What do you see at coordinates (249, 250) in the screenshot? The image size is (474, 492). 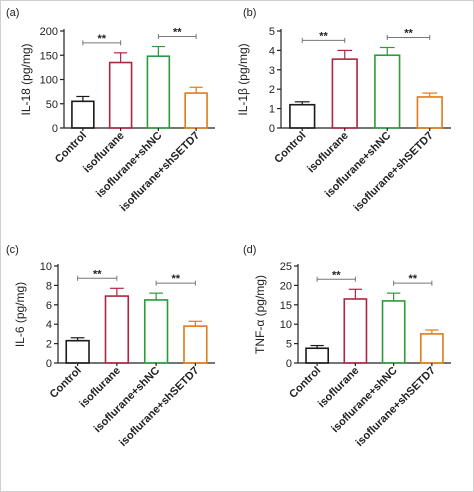 I see `panel-label: (d)` at bounding box center [249, 250].